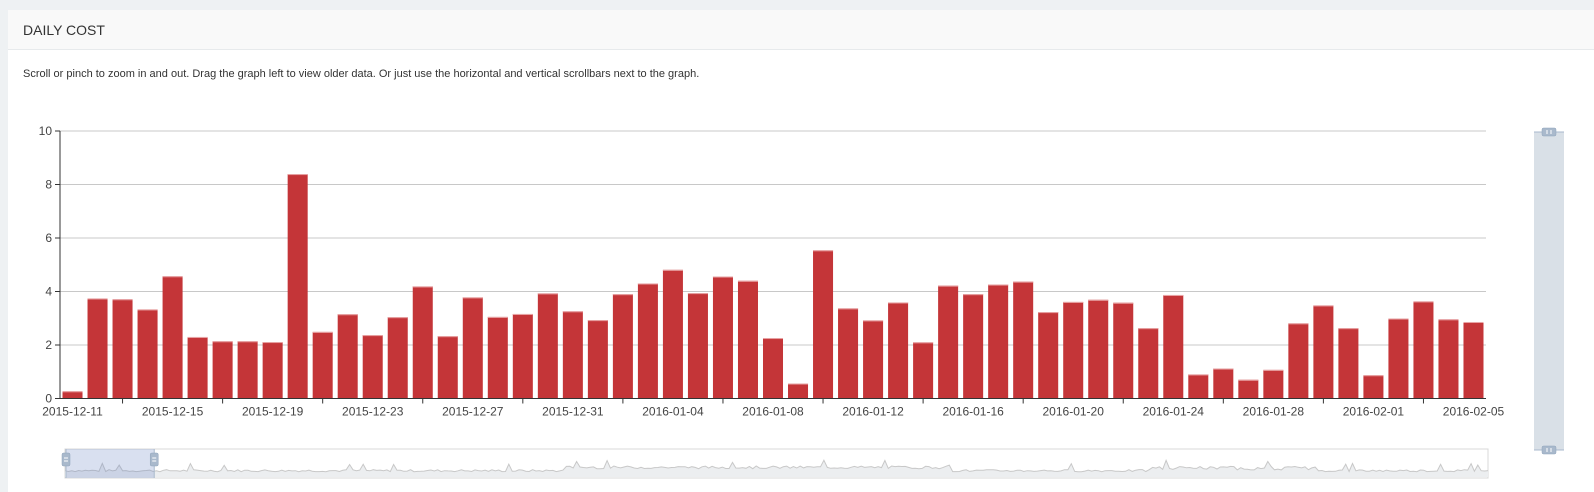 The image size is (1594, 492). I want to click on bar: 2015-12-23: 2.37, so click(372, 367).